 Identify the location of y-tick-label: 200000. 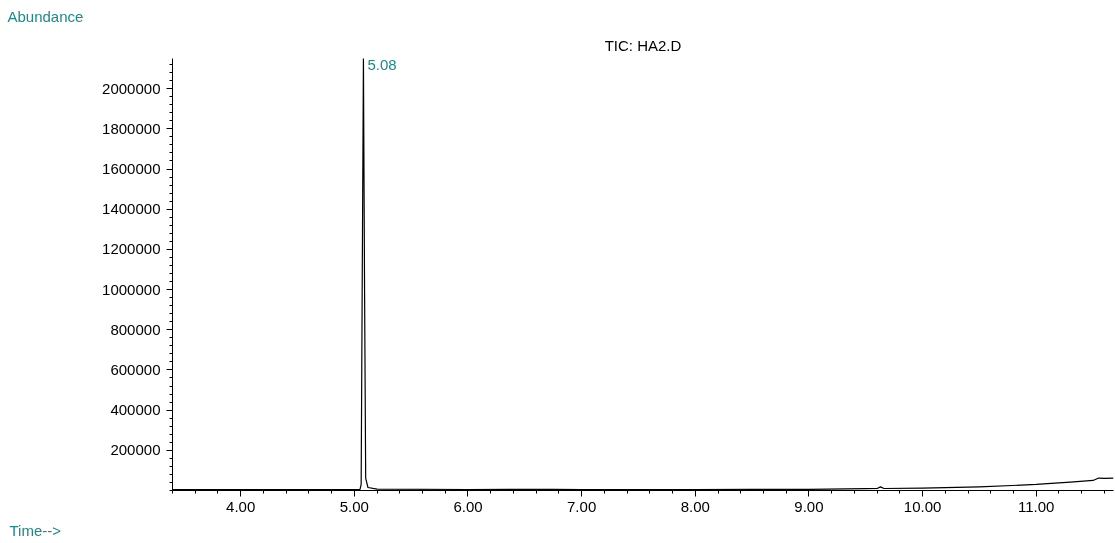
(135, 450).